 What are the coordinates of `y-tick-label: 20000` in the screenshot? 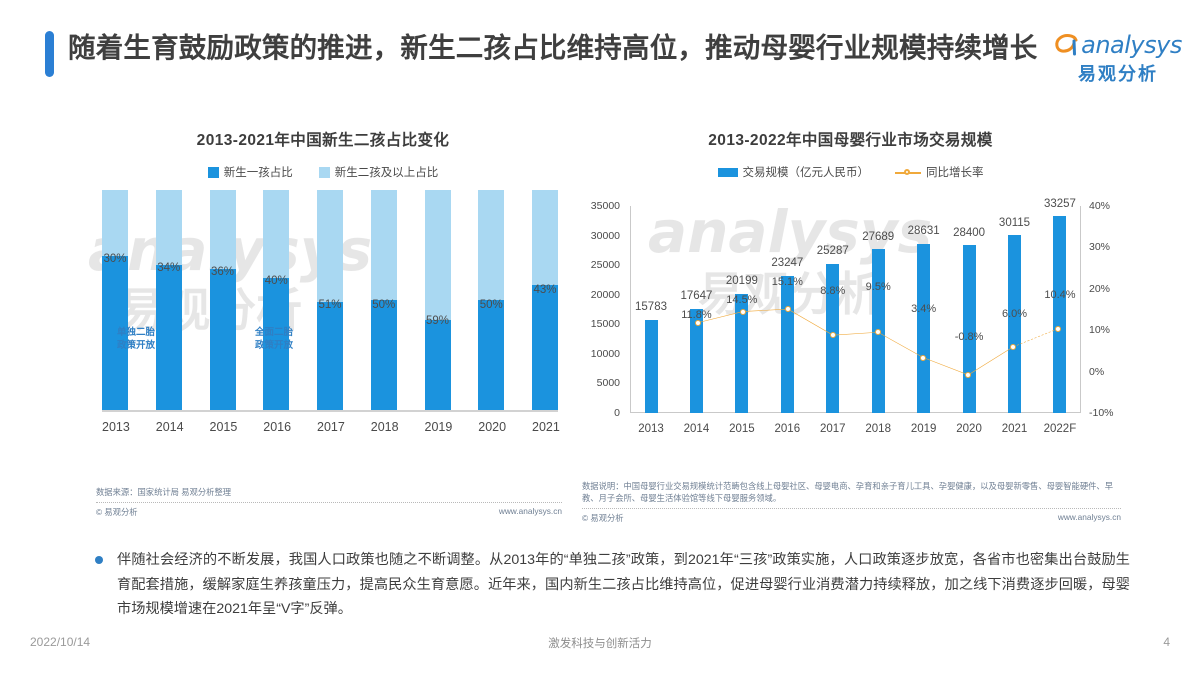 It's located at (605, 294).